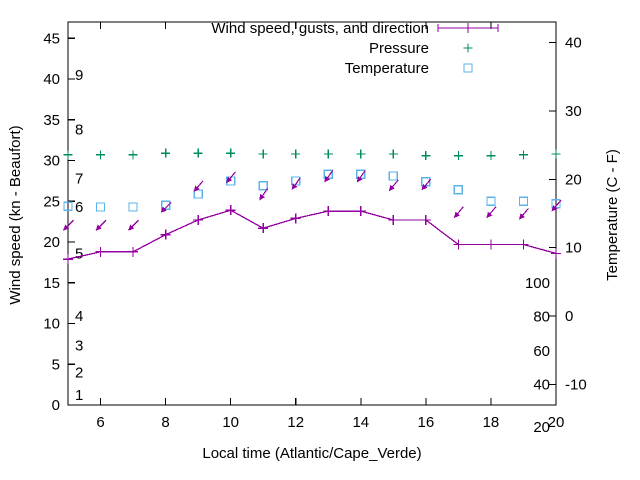  Describe the element at coordinates (165, 422) in the screenshot. I see `x-tick-label: 8` at that location.